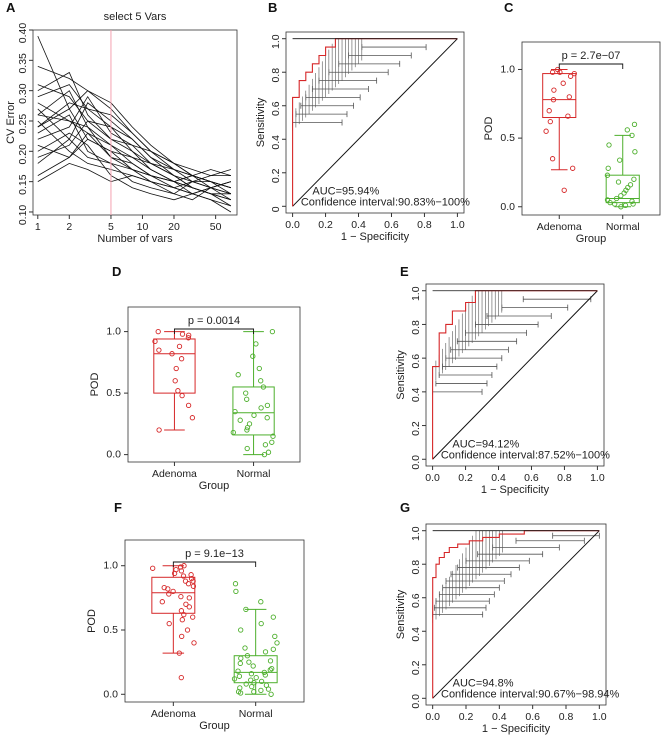  Describe the element at coordinates (509, 7) in the screenshot. I see `panel-letter-c: C` at that location.